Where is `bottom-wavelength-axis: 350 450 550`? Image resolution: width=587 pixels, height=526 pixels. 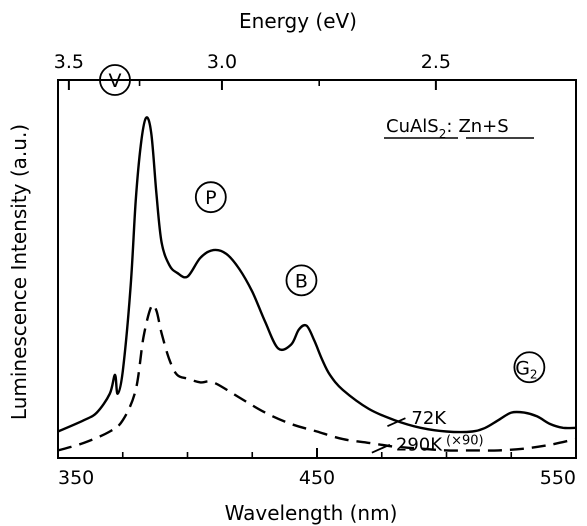
bottom-wavelength-axis: 350 450 550 is located at coordinates (317, 468).